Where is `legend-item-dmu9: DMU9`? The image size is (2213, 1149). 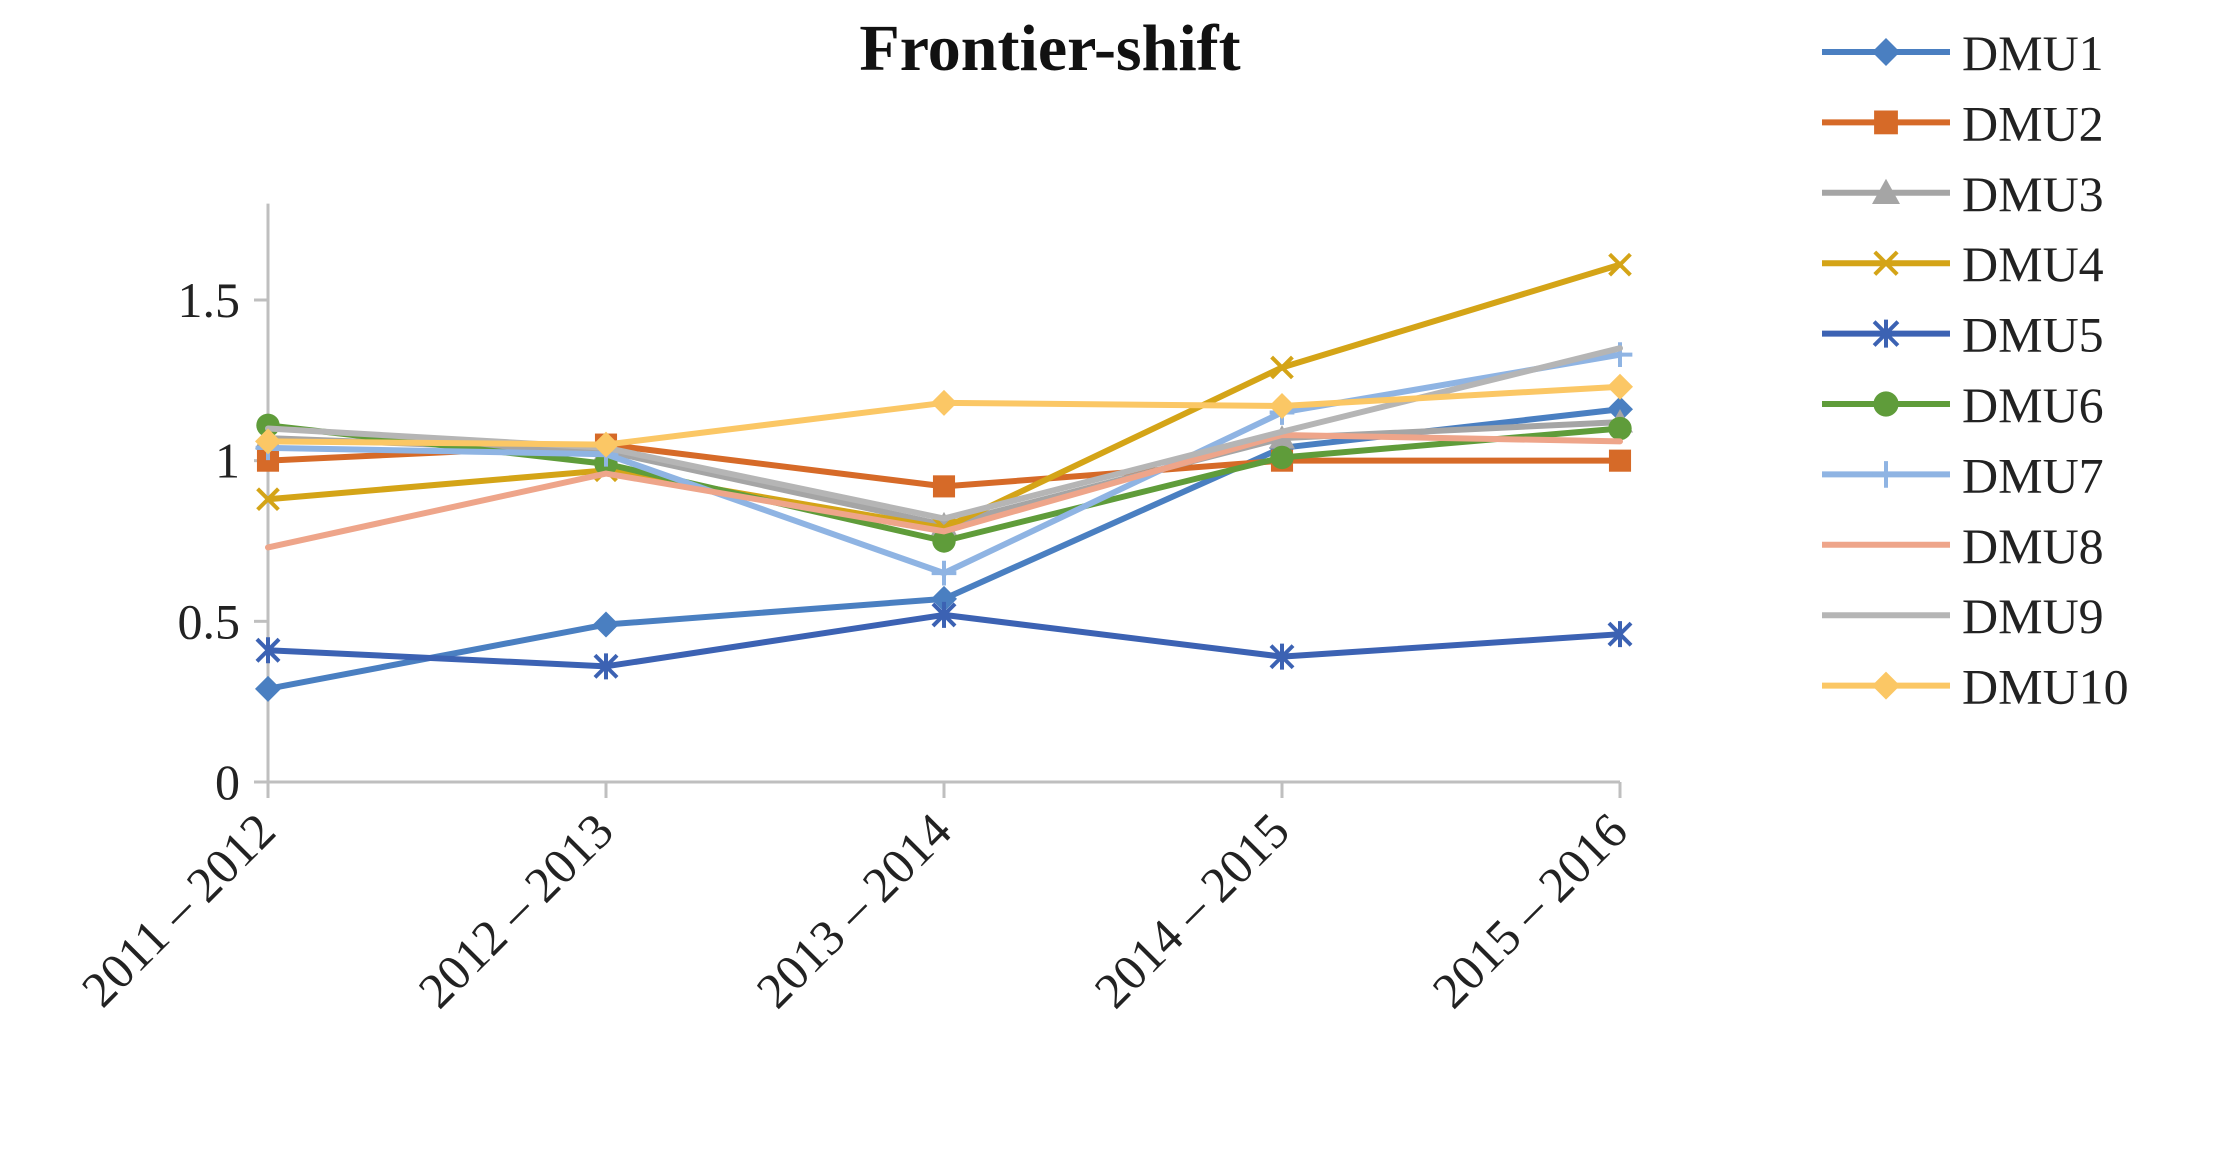 legend-item-dmu9: DMU9 is located at coordinates (1963, 616).